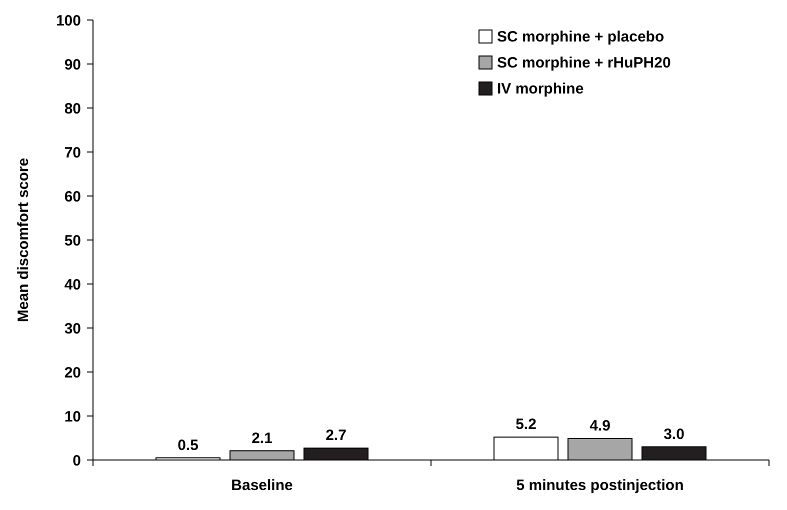 The image size is (787, 510). I want to click on legend-label: SC morphine + placebo, so click(580, 37).